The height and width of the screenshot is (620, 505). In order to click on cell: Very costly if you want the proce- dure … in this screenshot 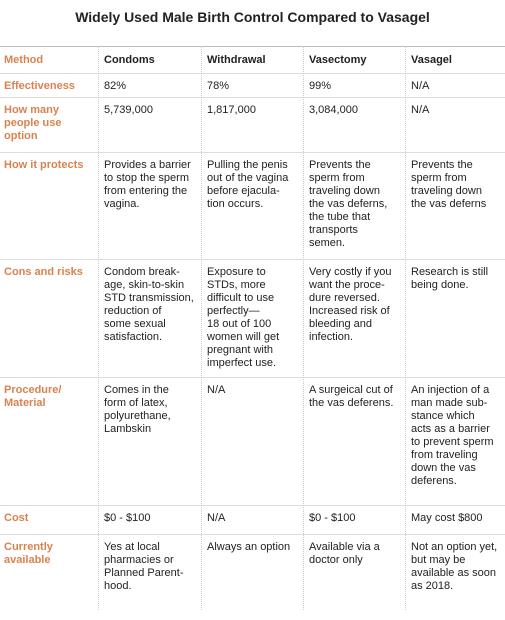, I will do `click(350, 304)`.